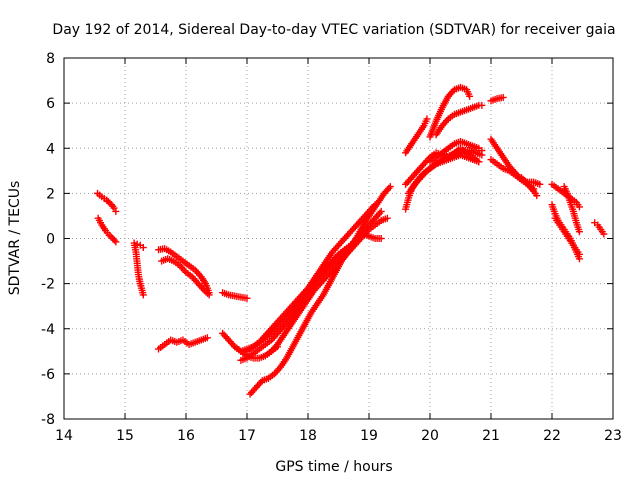 This screenshot has height=480, width=640. What do you see at coordinates (48, 285) in the screenshot?
I see `y-tick-label: -2` at bounding box center [48, 285].